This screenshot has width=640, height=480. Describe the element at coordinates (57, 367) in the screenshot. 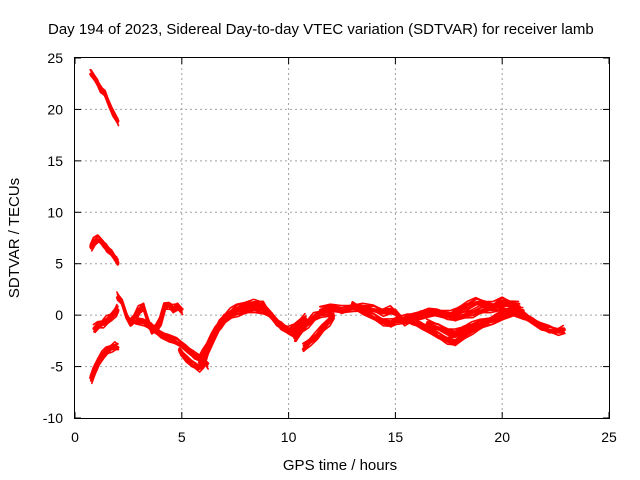

I see `y-tick-label: -5` at that location.